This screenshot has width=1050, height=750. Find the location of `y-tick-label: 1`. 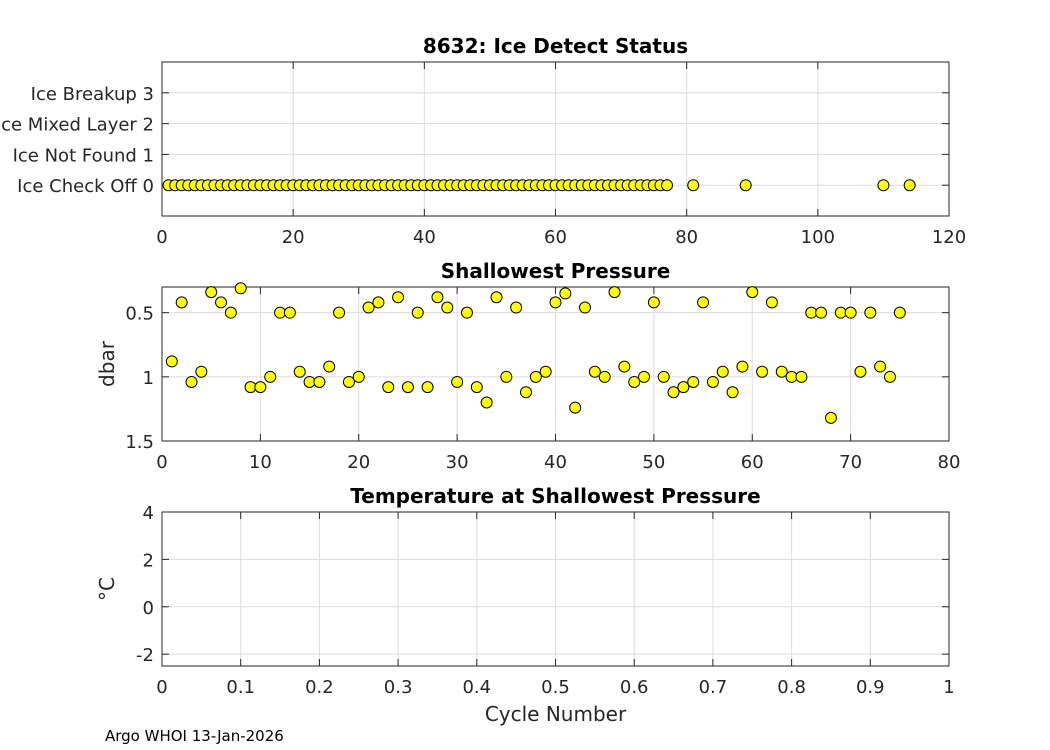

y-tick-label: 1 is located at coordinates (148, 378).